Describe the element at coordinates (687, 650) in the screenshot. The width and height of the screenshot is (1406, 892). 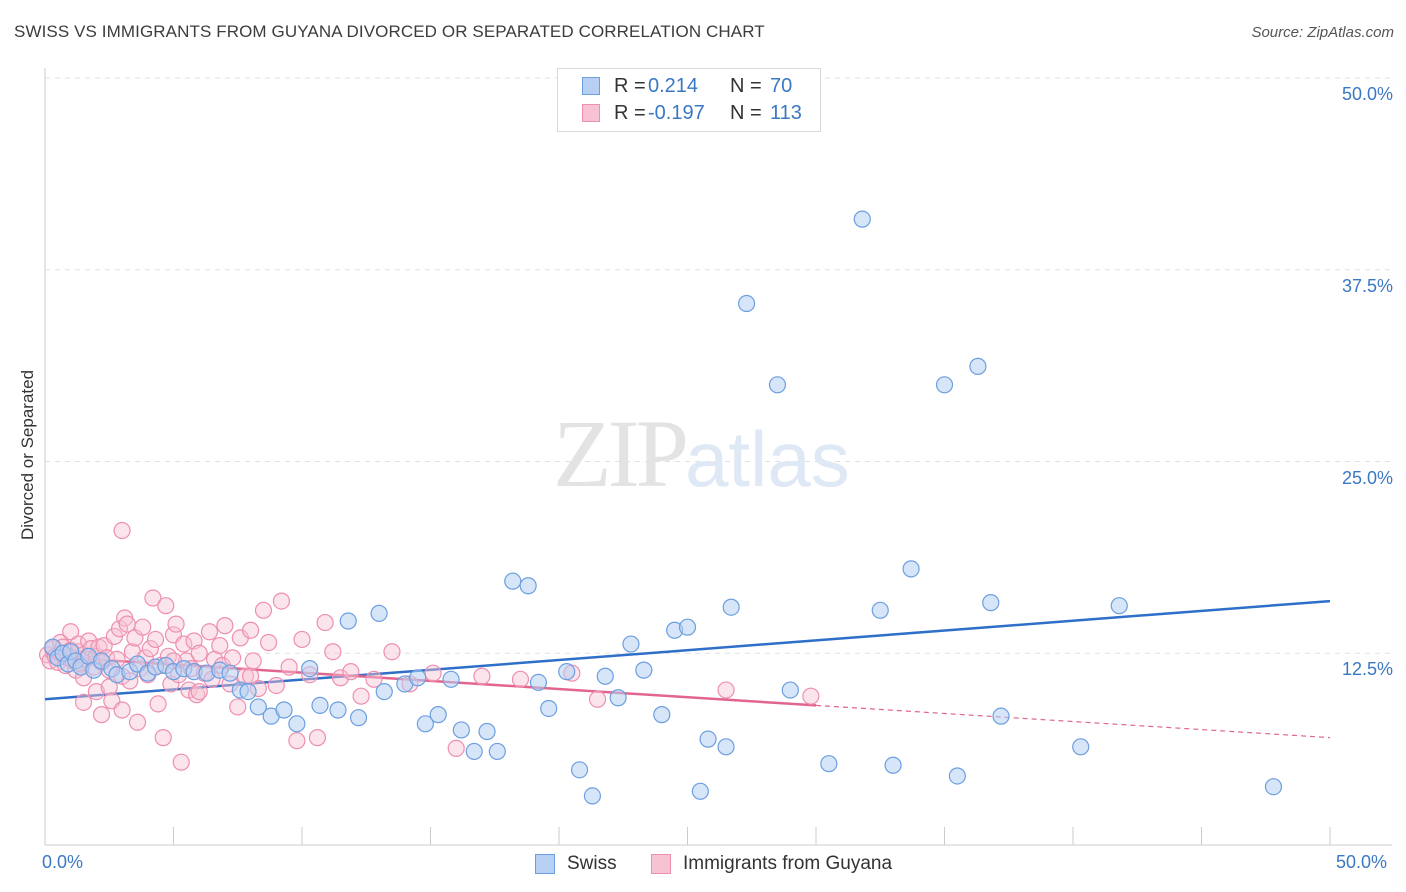
I see `swiss-trend-line` at that location.